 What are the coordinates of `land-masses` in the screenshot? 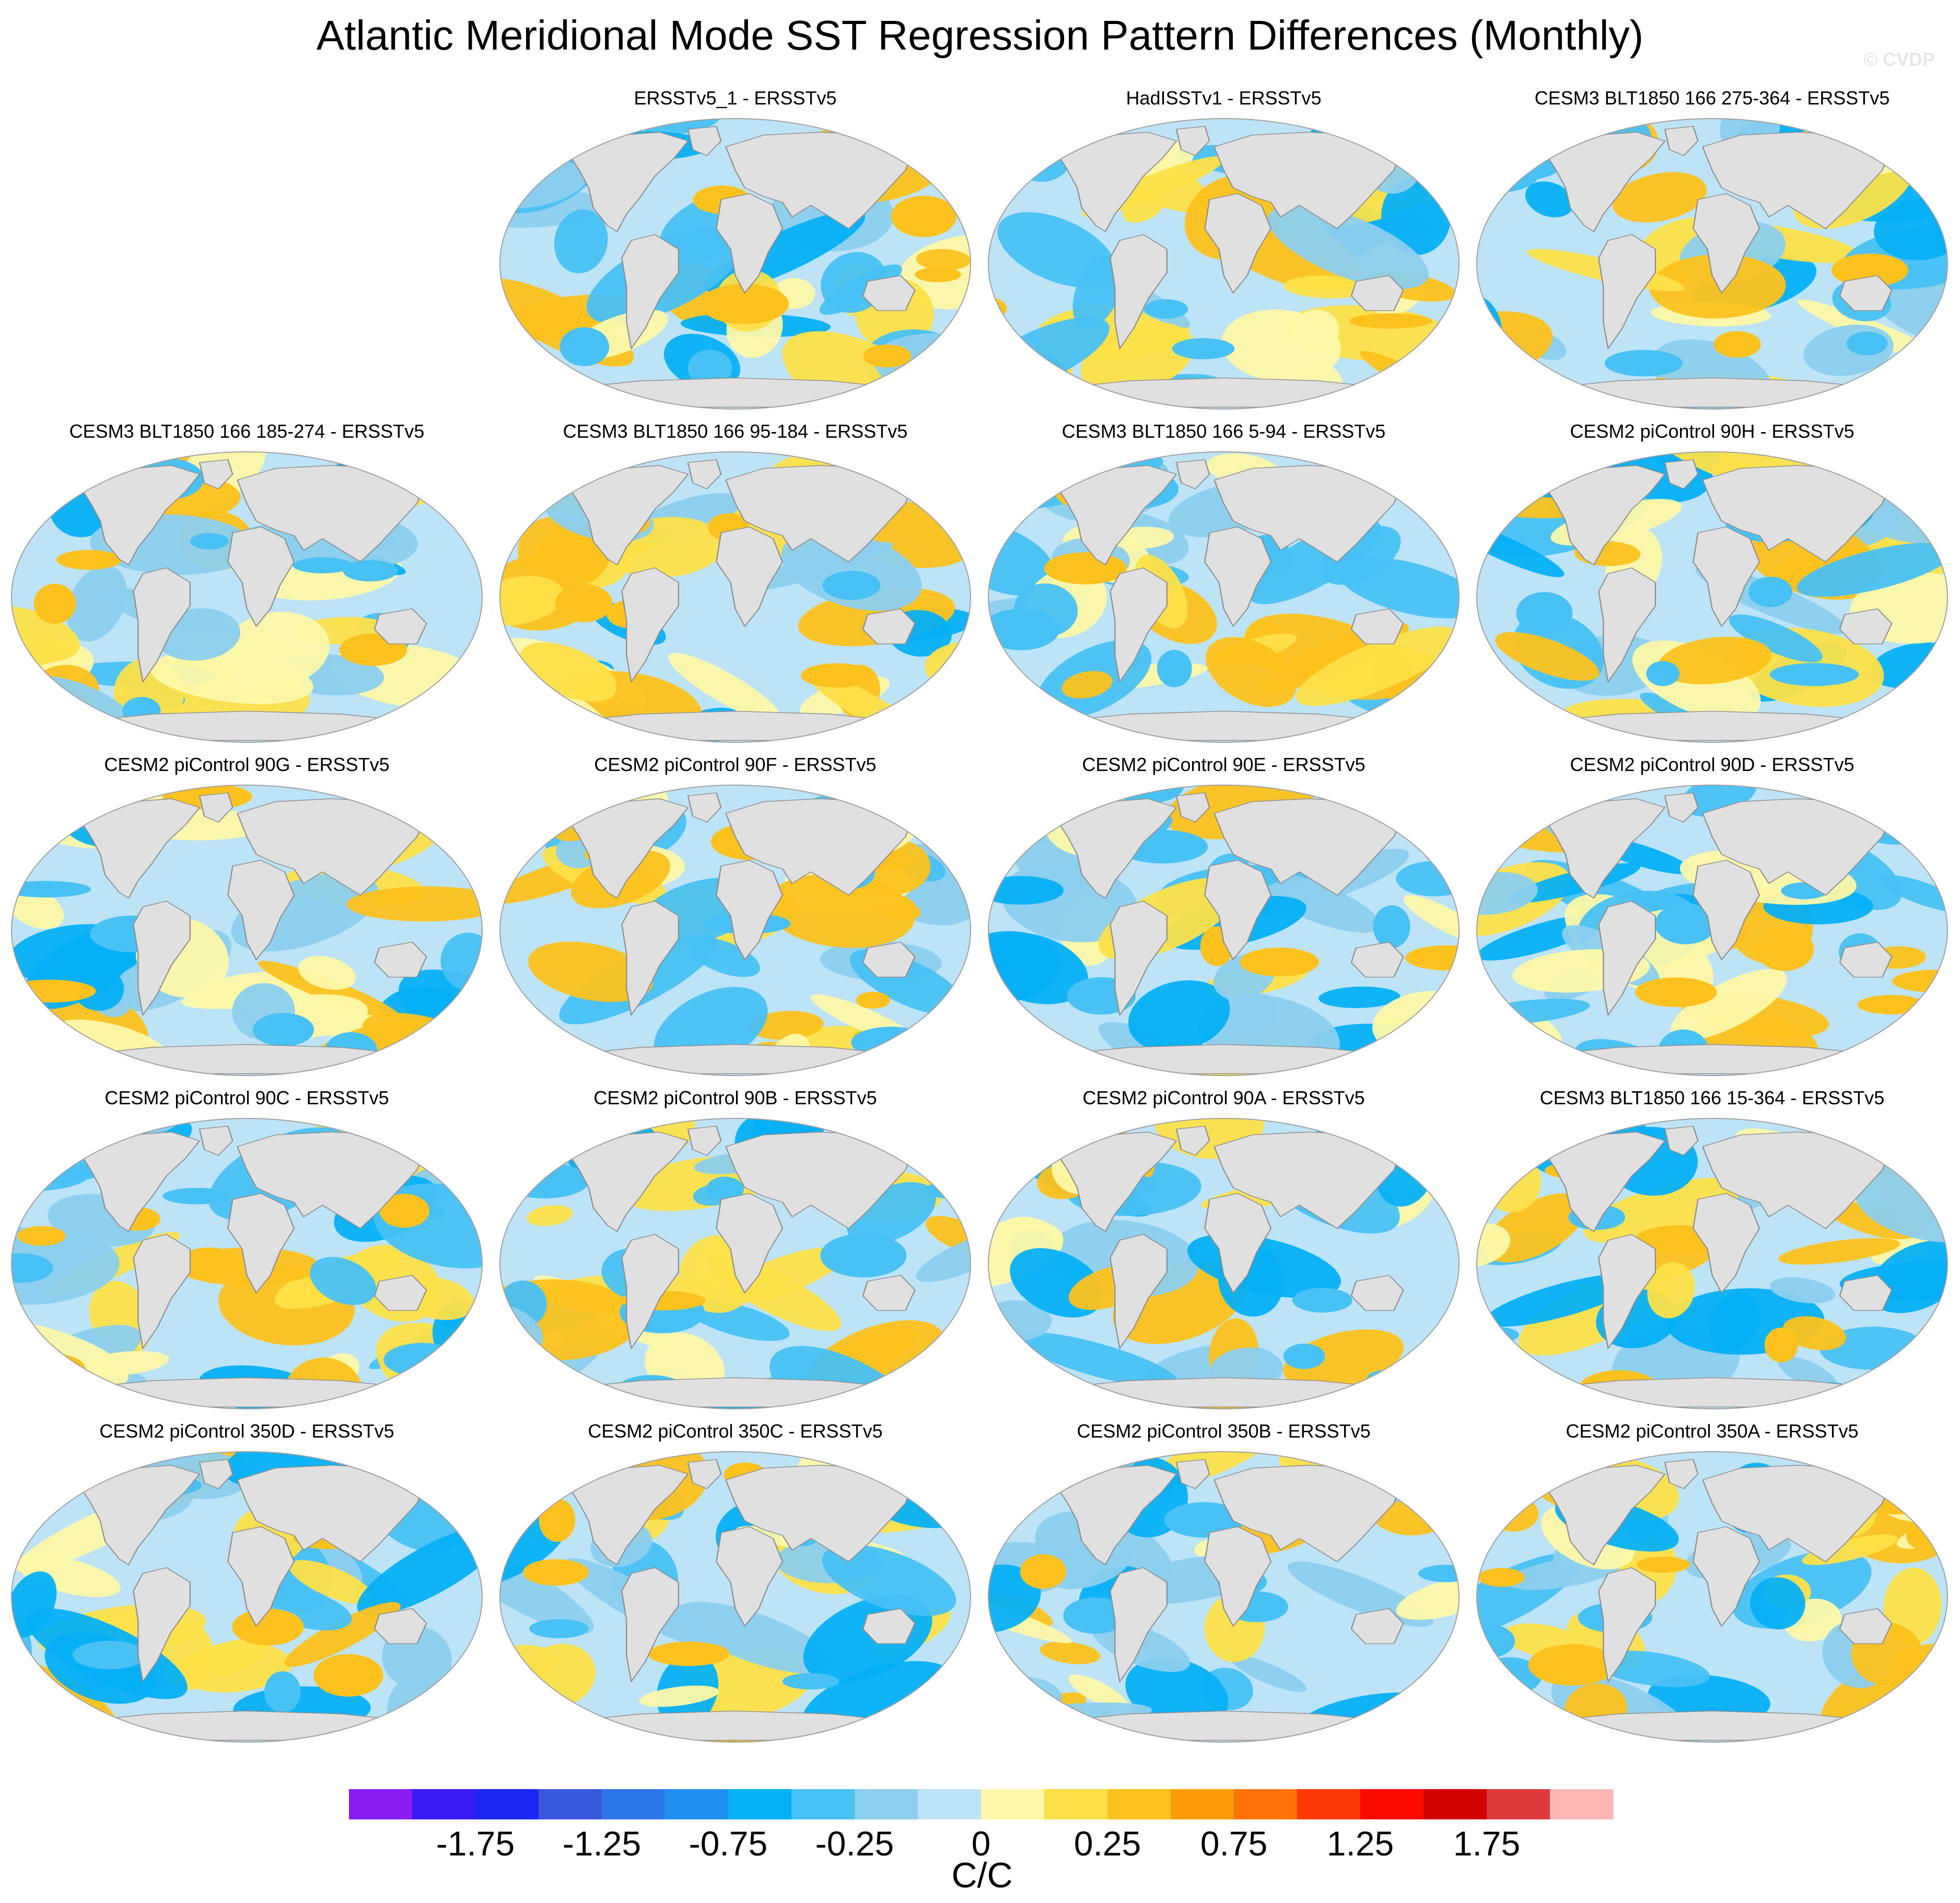 It's located at (1712, 1600).